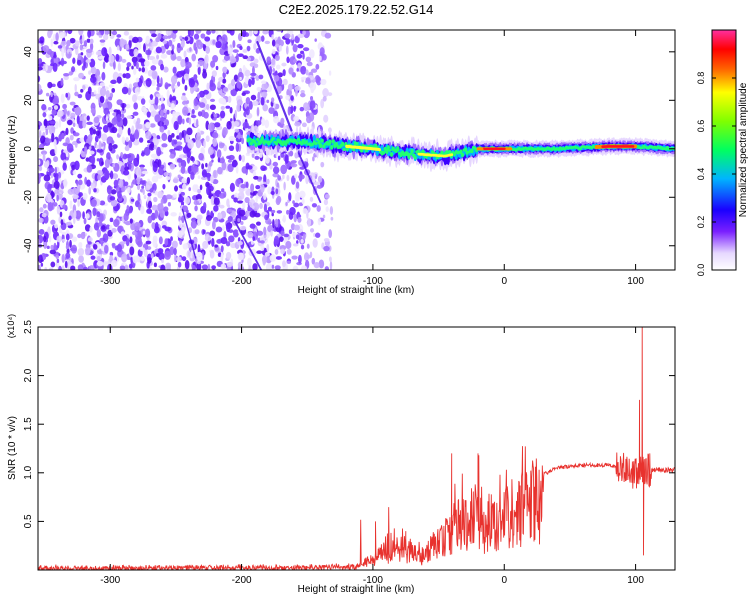  Describe the element at coordinates (356, 589) in the screenshot. I see `snr-x-axis-label: Height of straight line (km)` at that location.